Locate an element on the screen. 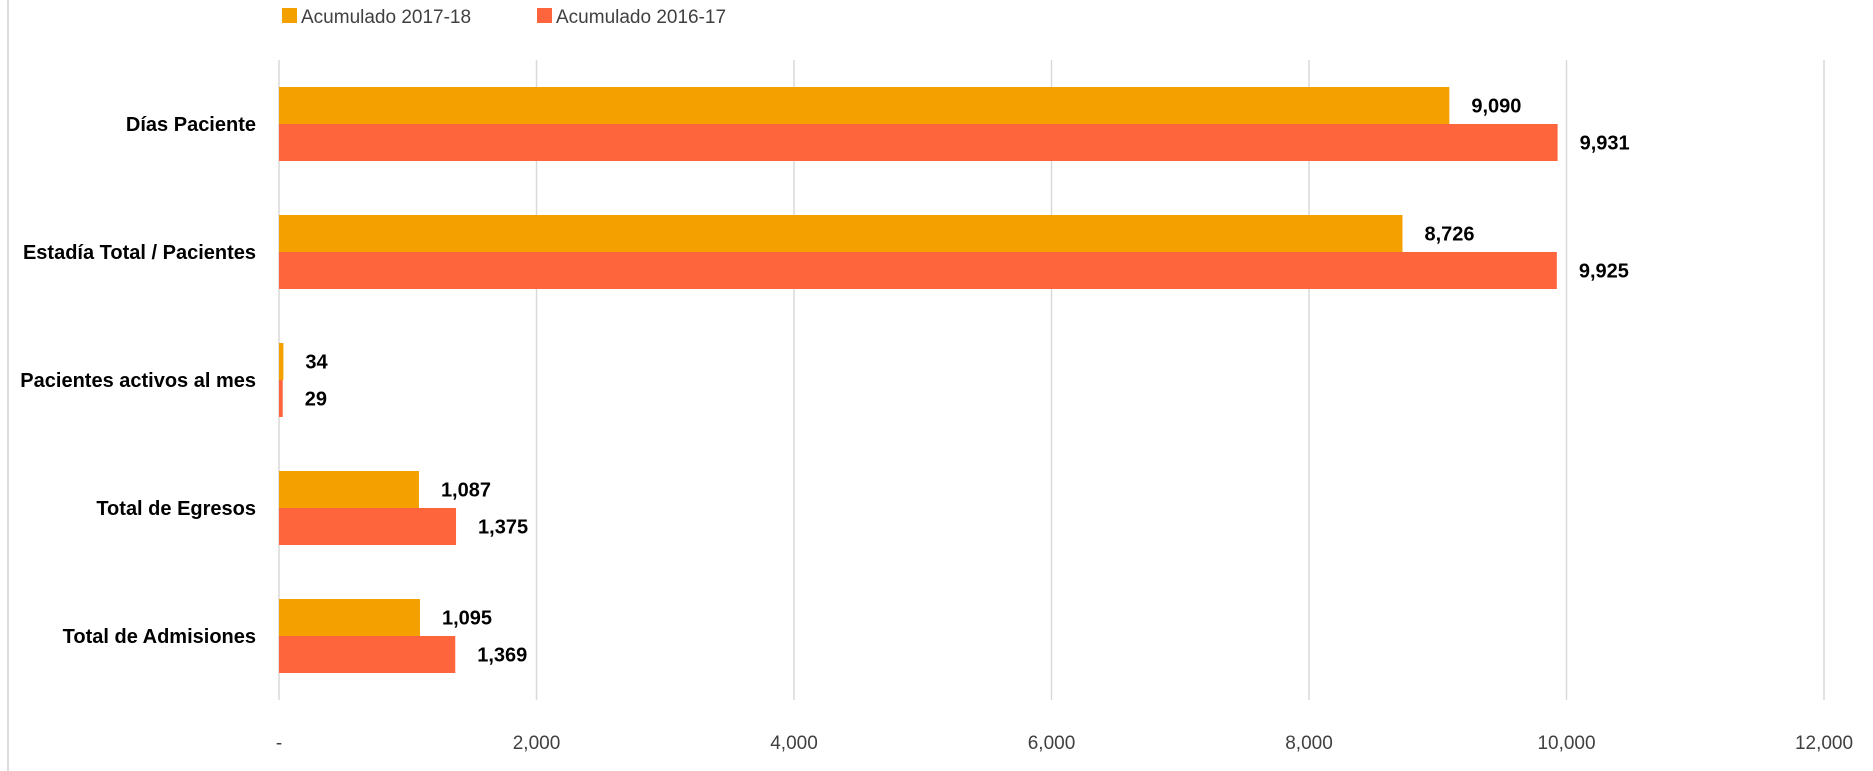 This screenshot has width=1873, height=771. category-label-total-de-admisiones: Total de Admisiones is located at coordinates (159, 637).